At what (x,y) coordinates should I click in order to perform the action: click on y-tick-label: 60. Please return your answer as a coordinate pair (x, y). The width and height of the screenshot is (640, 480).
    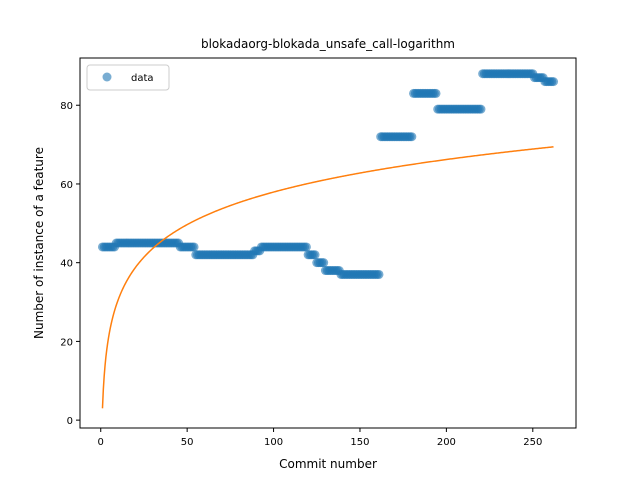
    Looking at the image, I should click on (66, 185).